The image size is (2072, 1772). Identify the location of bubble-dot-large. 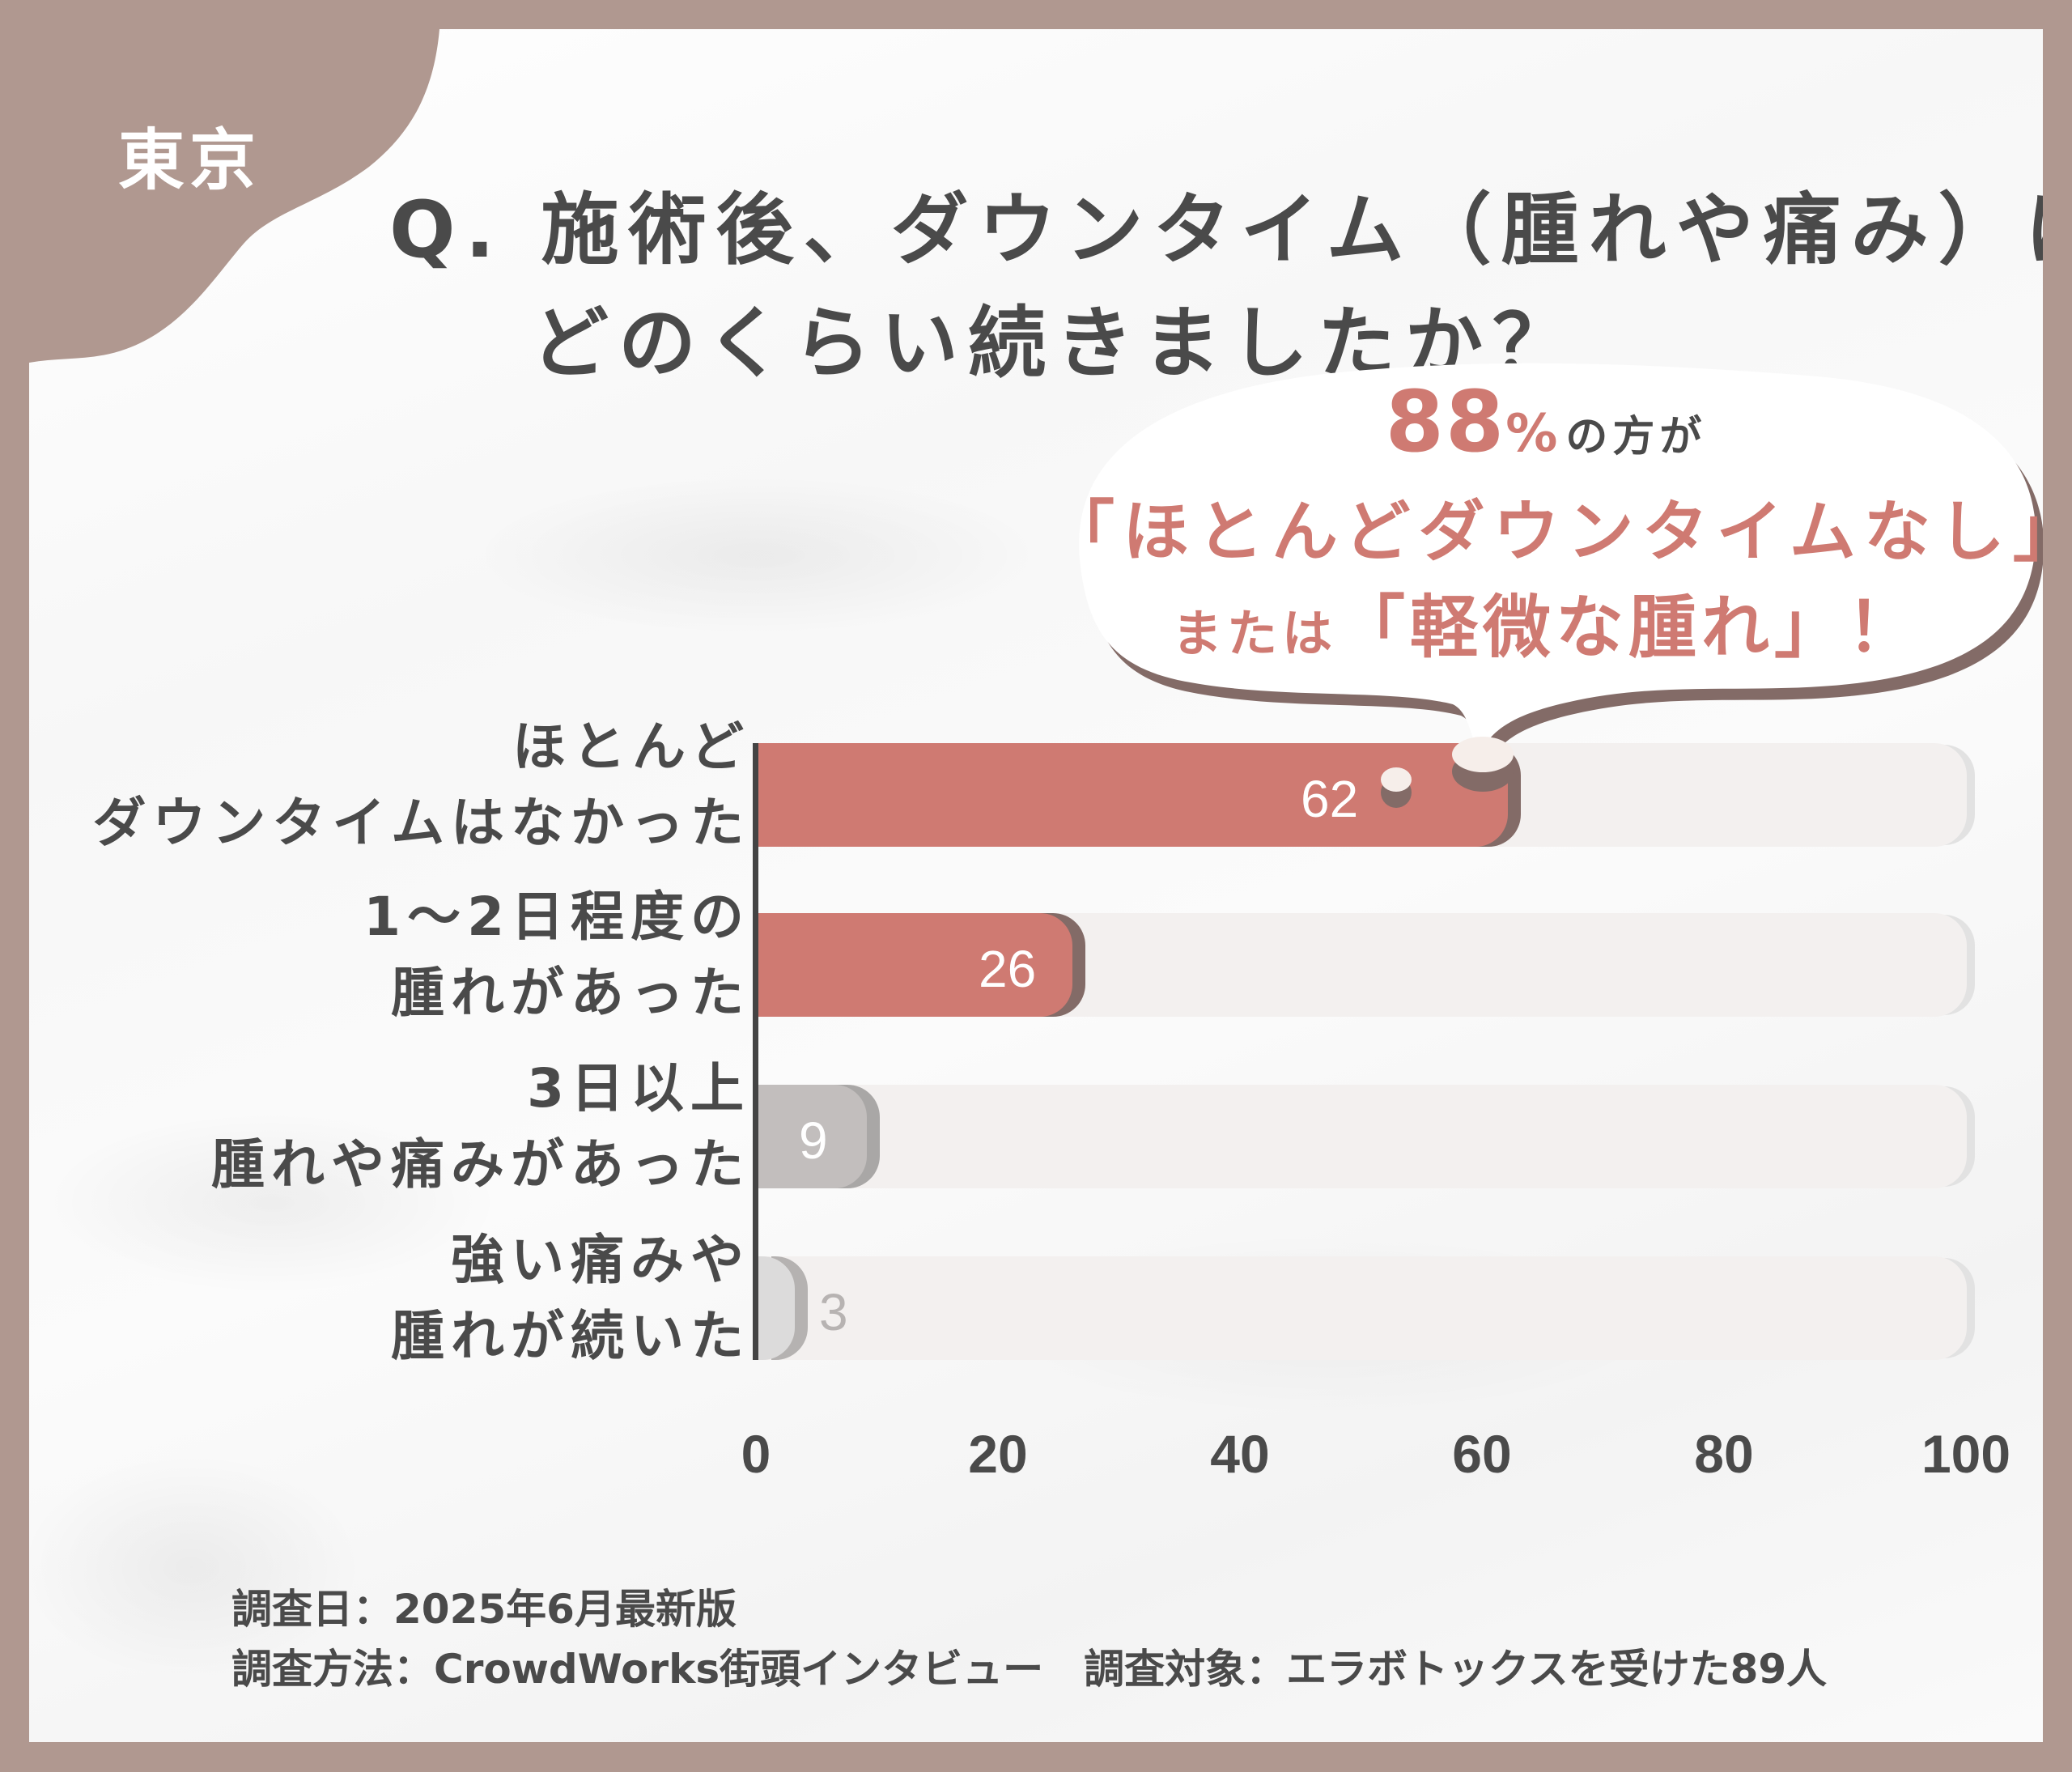
(1483, 755).